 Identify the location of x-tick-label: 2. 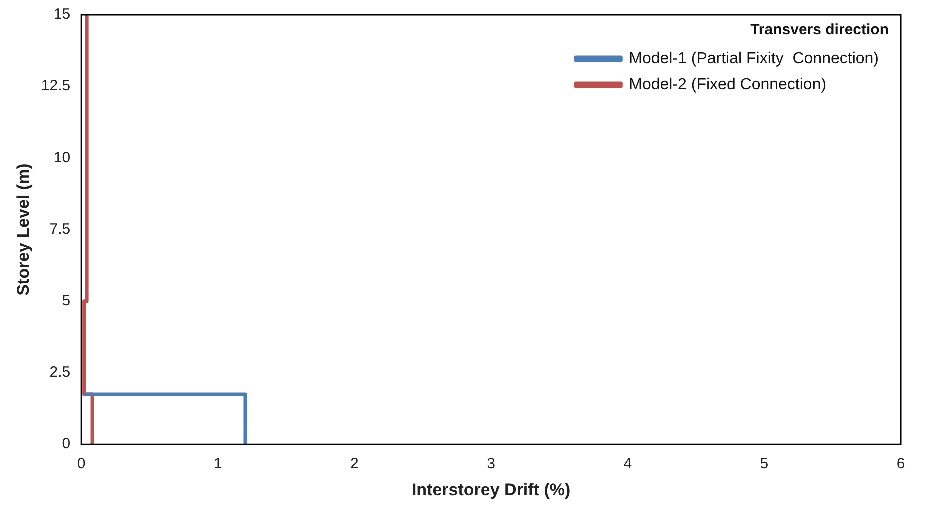
(354, 464).